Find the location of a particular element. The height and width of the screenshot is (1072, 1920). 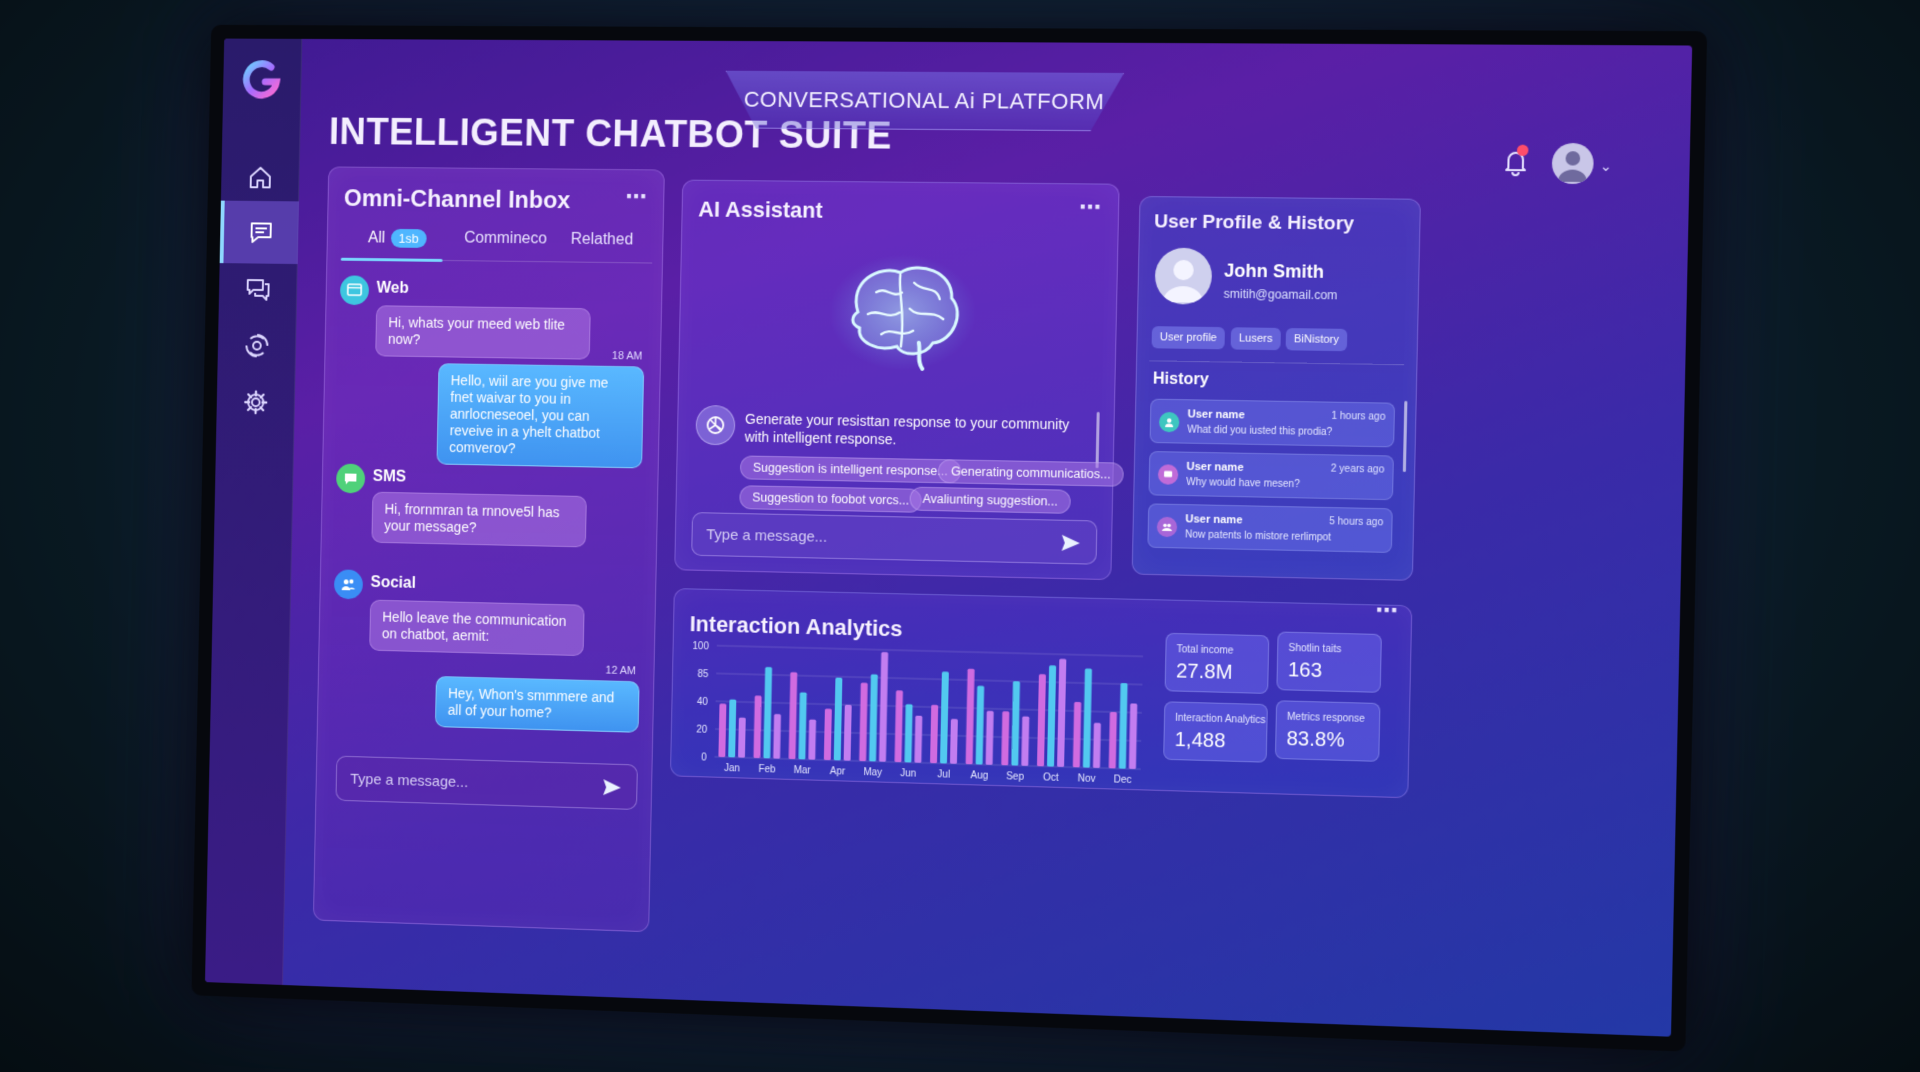

x-tick-label: Jun is located at coordinates (908, 774).